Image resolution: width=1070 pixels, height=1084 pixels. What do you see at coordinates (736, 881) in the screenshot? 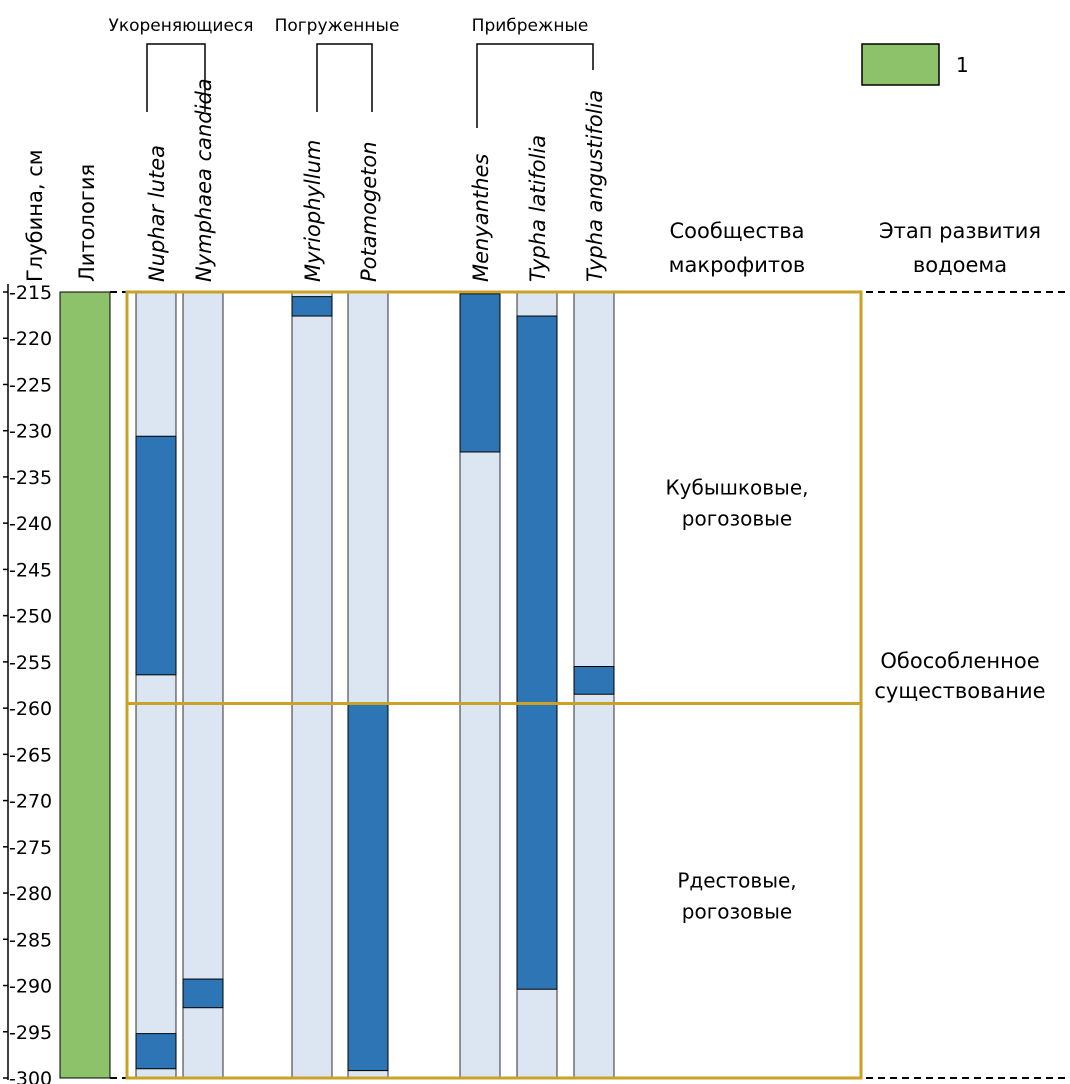
I see `zone-community-label: Рдестовые,` at bounding box center [736, 881].